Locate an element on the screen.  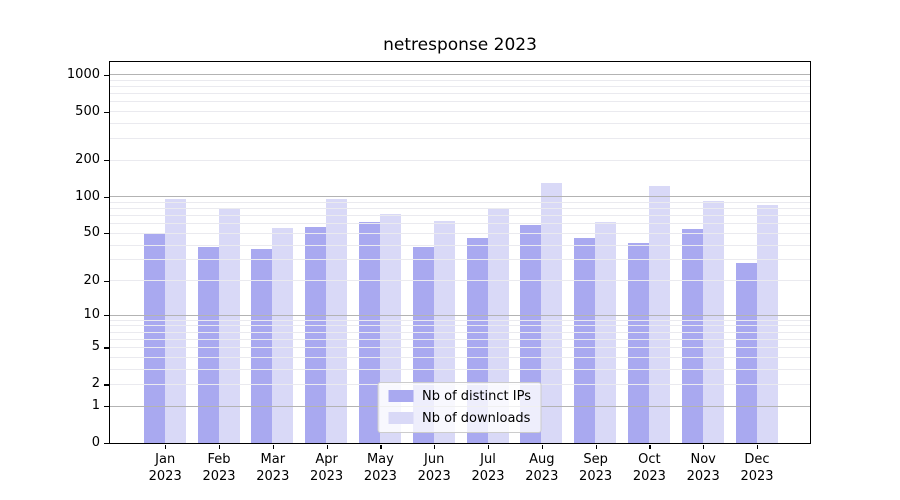
x-tick-label-dec: Dec 2023 is located at coordinates (757, 468).